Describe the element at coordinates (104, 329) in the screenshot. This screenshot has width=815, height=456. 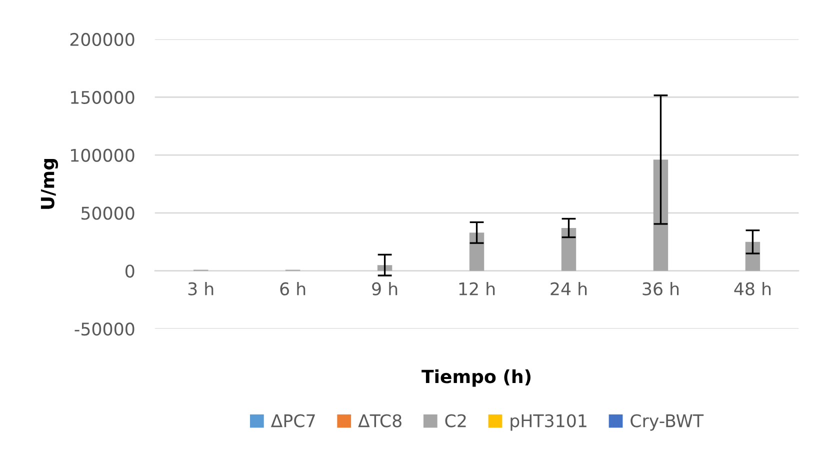
I see `y-tick-label: -50000` at that location.